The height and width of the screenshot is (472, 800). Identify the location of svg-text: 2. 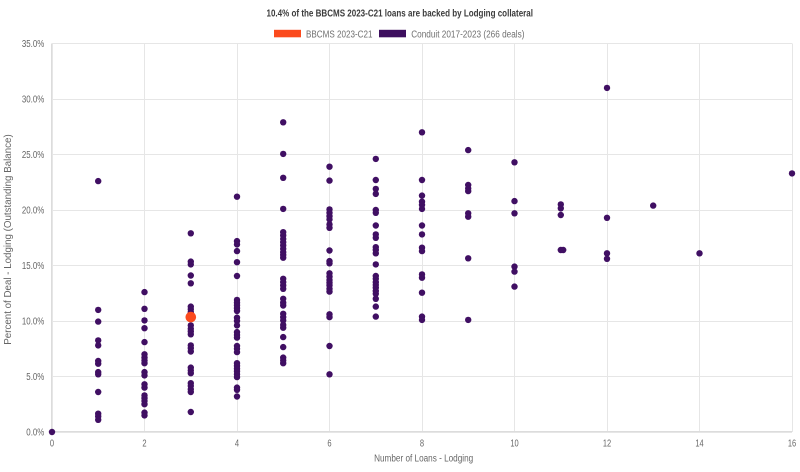
(144, 444).